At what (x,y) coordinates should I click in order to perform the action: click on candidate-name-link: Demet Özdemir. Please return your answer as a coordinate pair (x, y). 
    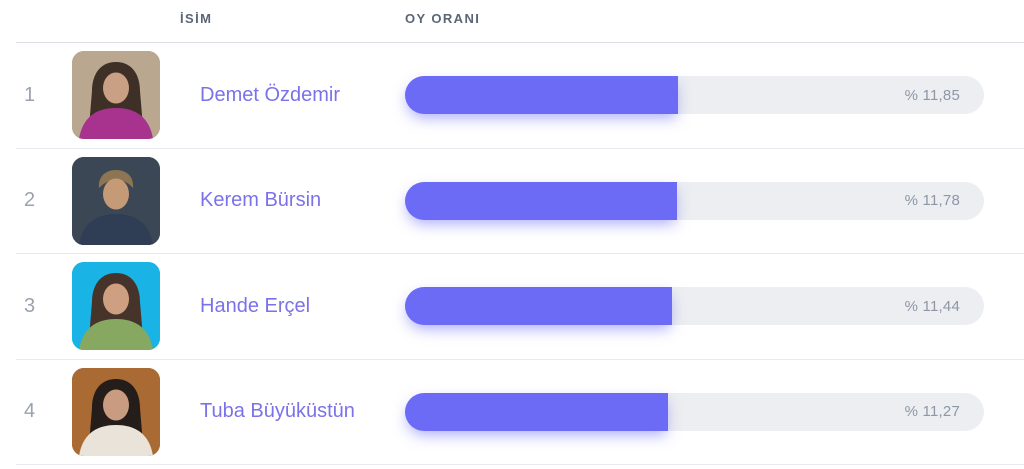
    Looking at the image, I should click on (270, 94).